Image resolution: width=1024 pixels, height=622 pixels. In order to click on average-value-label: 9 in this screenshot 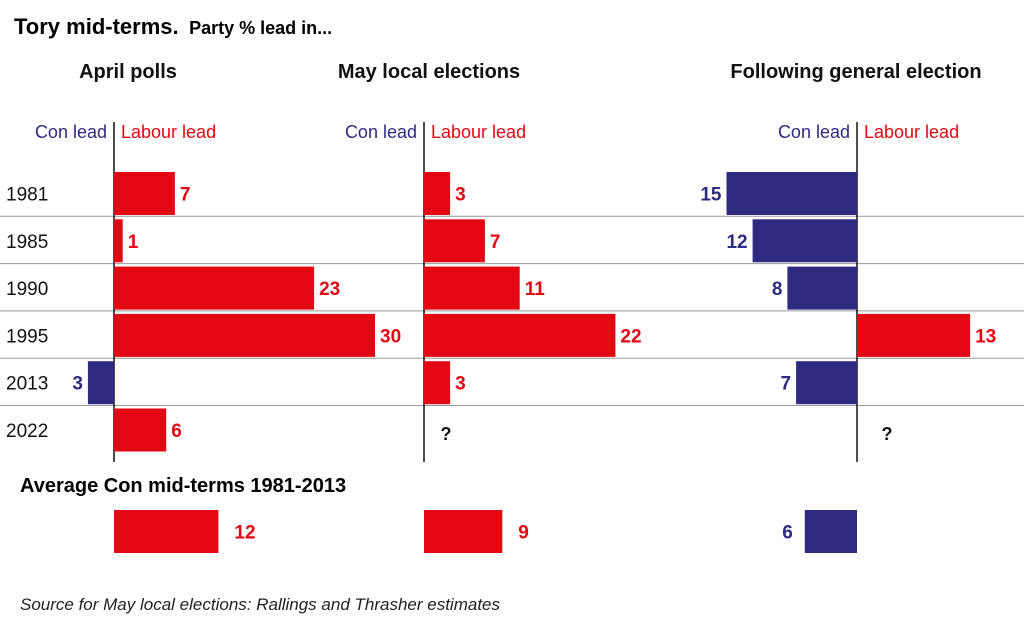, I will do `click(523, 533)`.